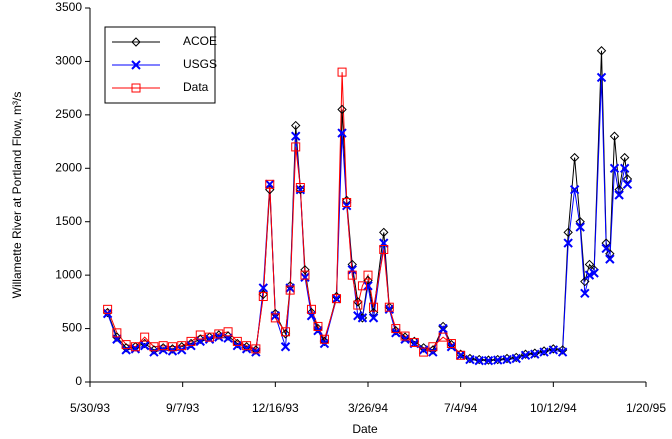 Image resolution: width=672 pixels, height=439 pixels. Describe the element at coordinates (72, 328) in the screenshot. I see `y-tick-label: 500` at that location.